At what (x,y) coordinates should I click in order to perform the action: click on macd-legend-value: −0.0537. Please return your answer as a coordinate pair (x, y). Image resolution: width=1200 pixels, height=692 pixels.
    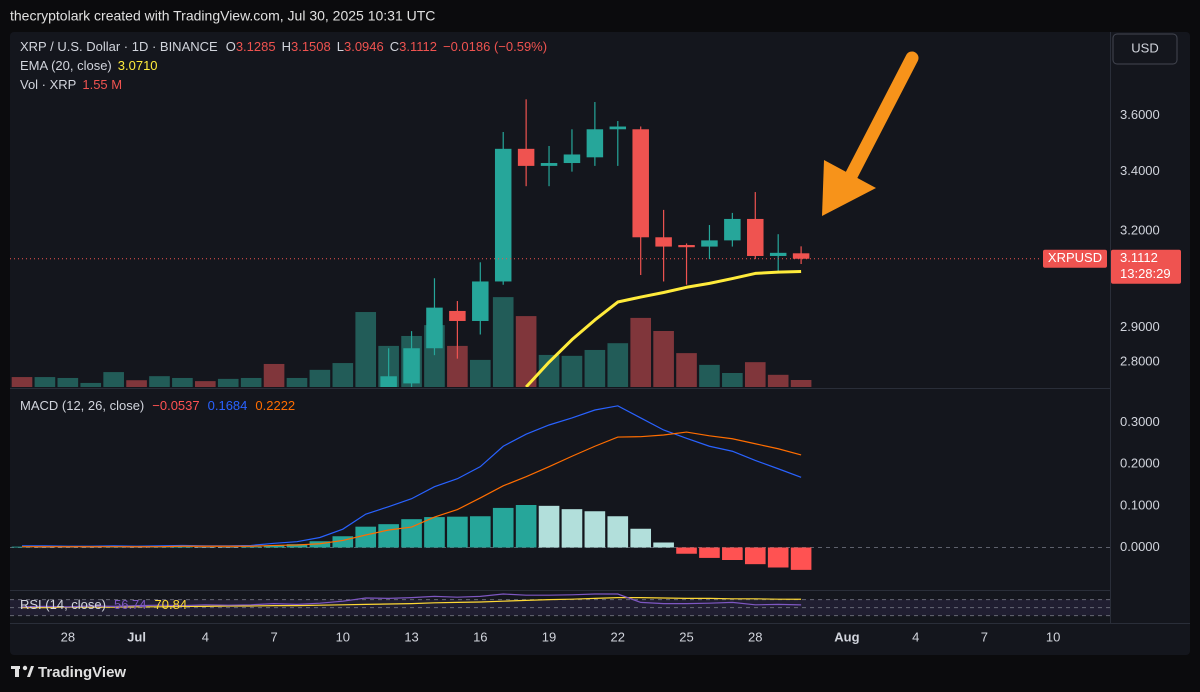
    Looking at the image, I should click on (175, 405).